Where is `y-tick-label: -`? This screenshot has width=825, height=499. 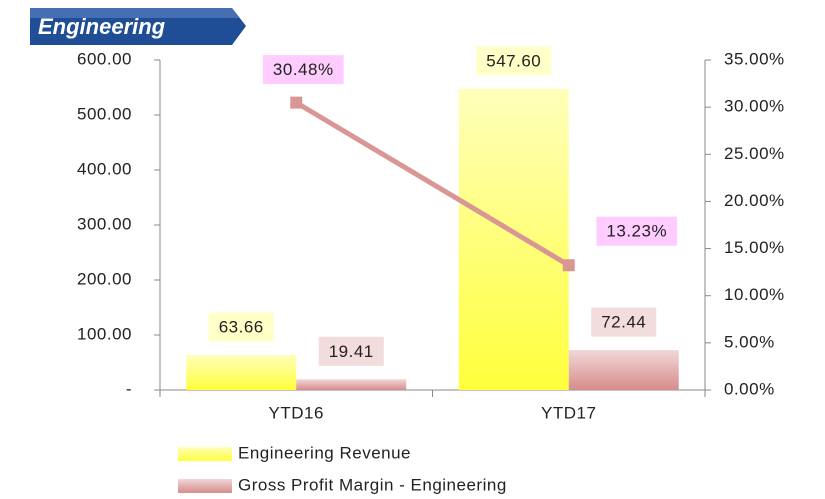 y-tick-label: - is located at coordinates (129, 388).